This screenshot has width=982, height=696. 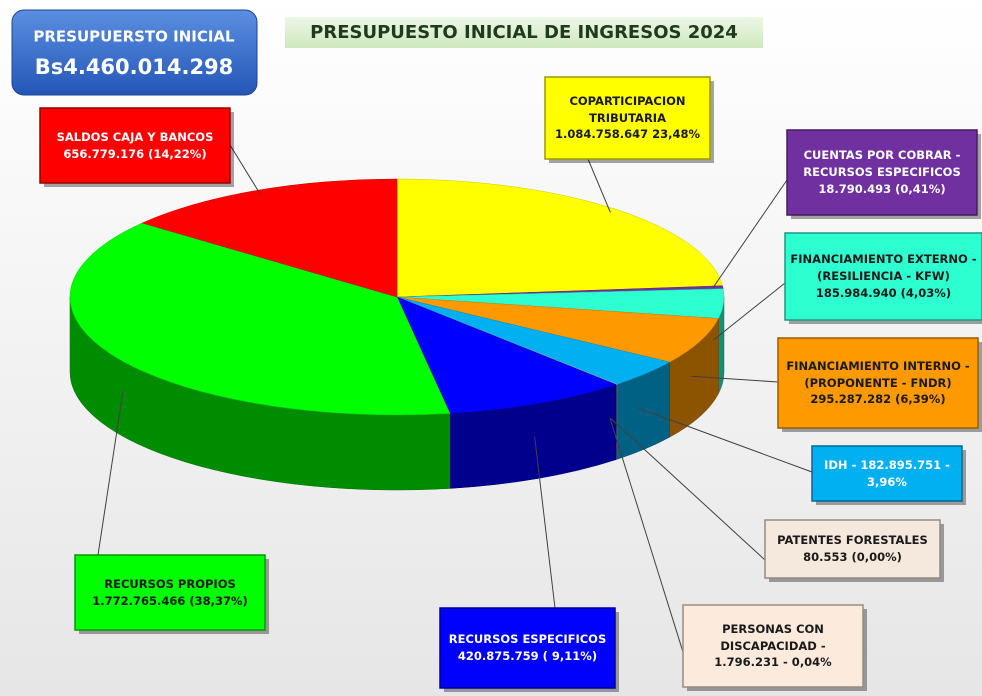 I want to click on category-label: PERSONAS CON DISCAPACIDAD, so click(x=772, y=637).